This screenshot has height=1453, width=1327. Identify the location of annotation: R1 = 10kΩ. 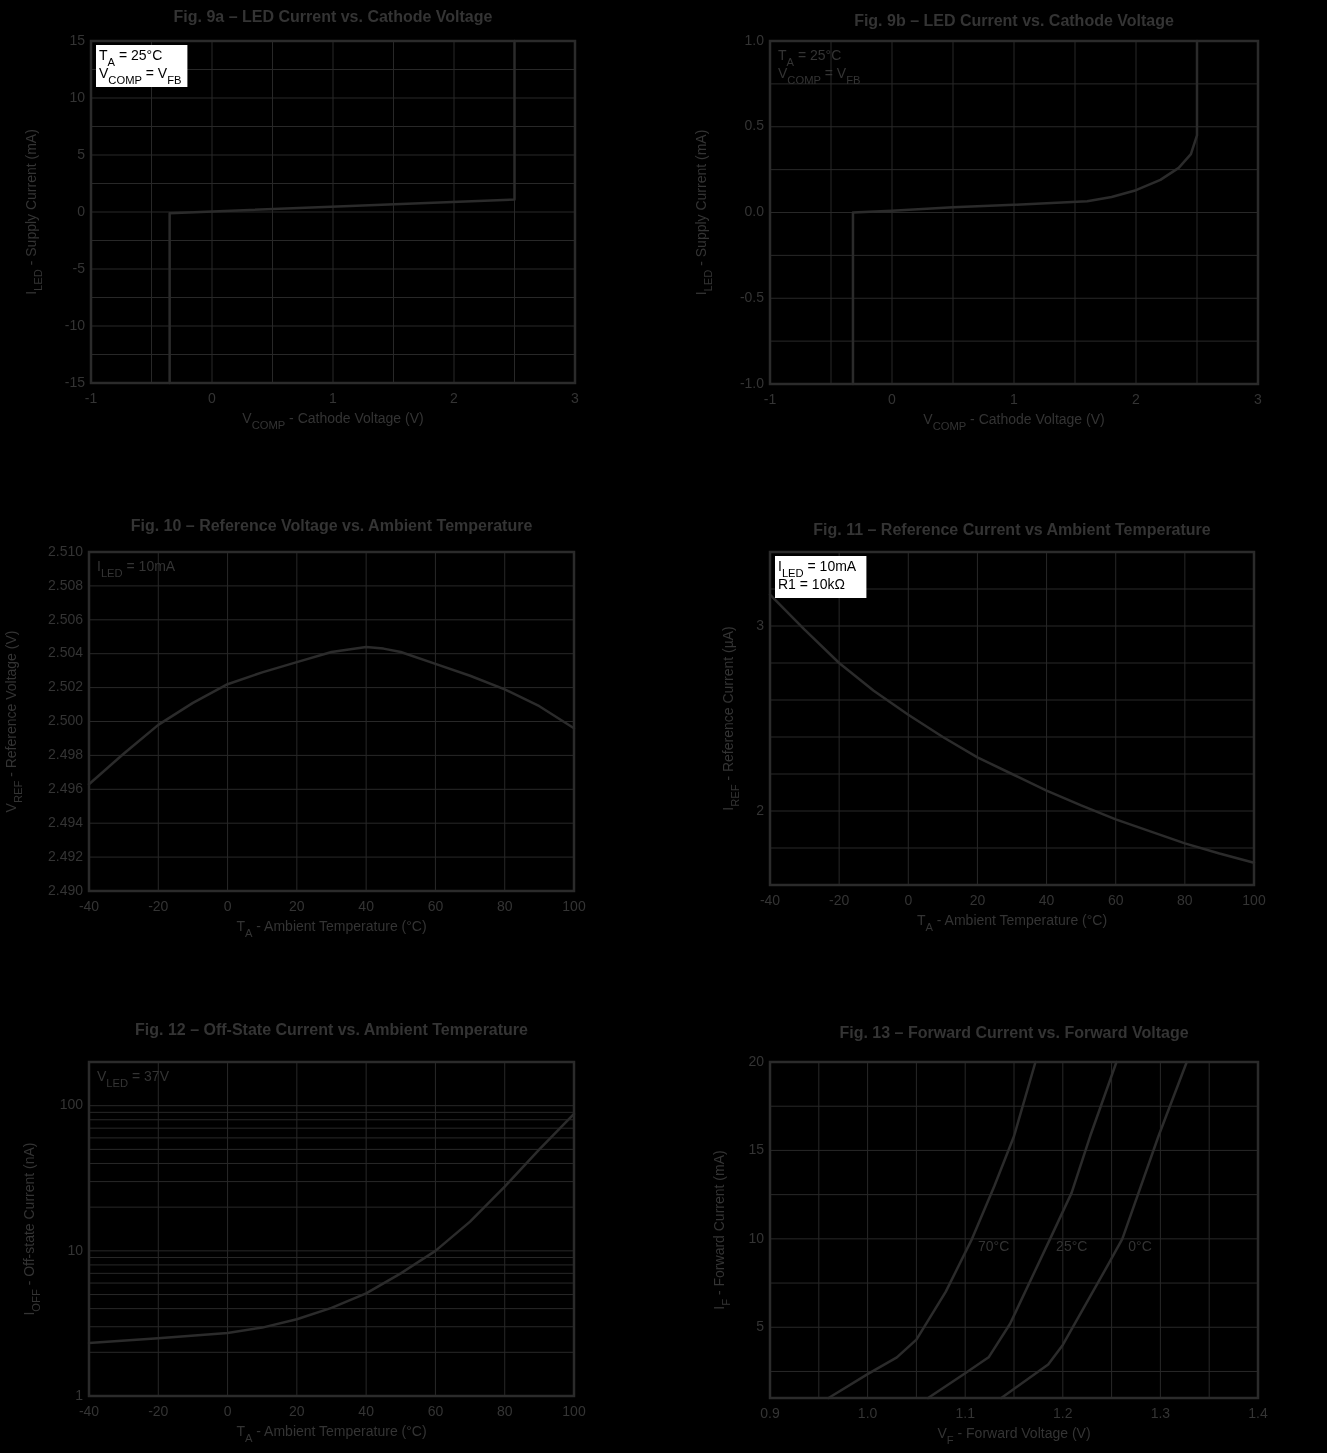
(811, 584).